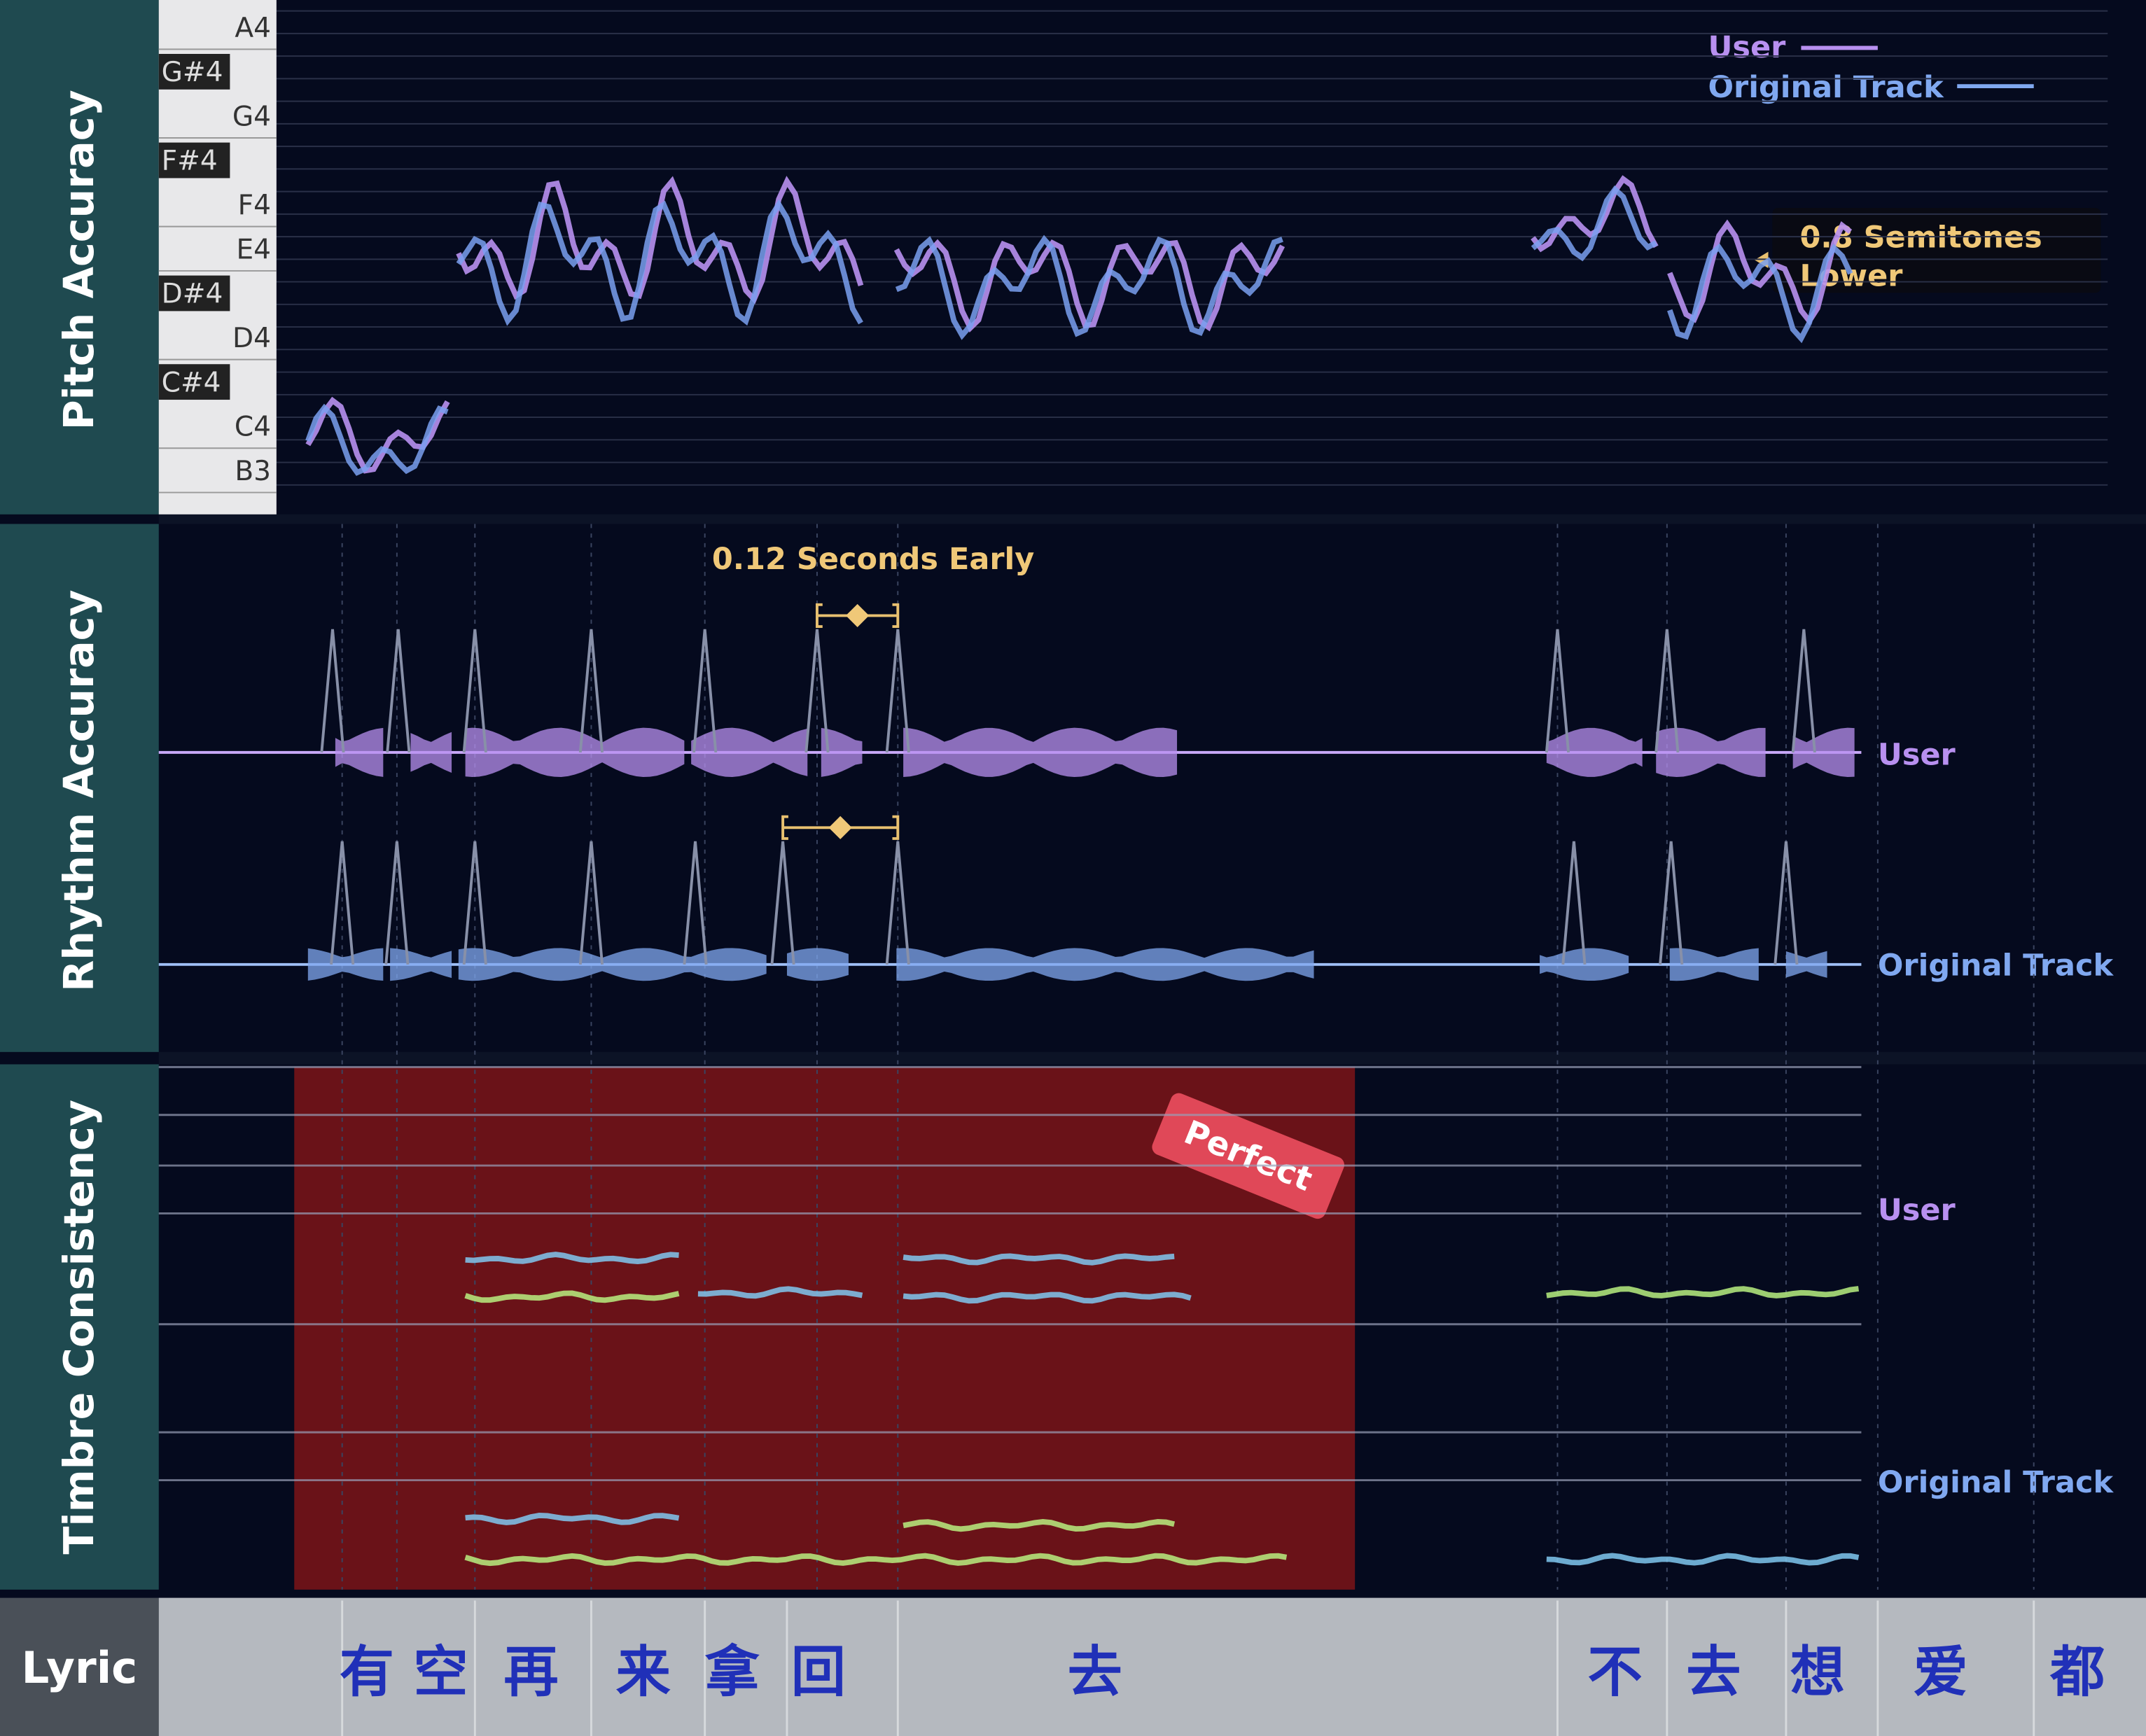 This screenshot has width=2146, height=1736. Describe the element at coordinates (1826, 87) in the screenshot. I see `legend-original: Original Track` at that location.